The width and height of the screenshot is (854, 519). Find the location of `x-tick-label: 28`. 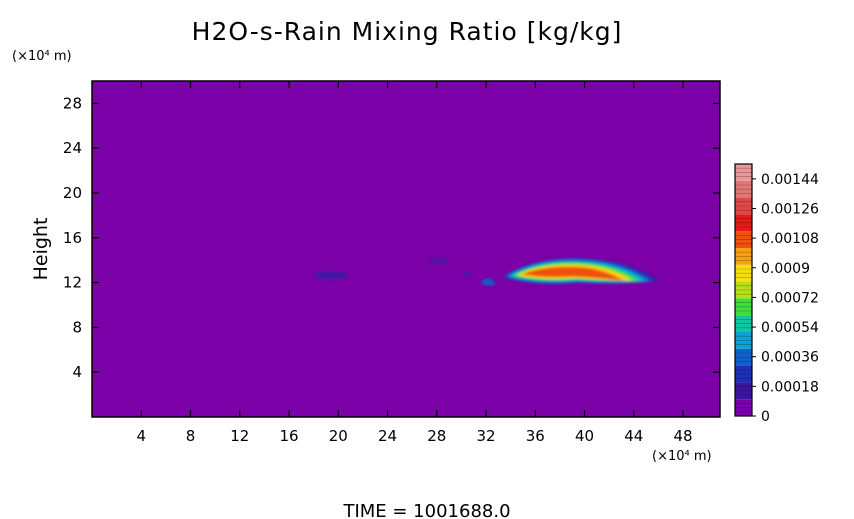

x-tick-label: 28 is located at coordinates (436, 436).